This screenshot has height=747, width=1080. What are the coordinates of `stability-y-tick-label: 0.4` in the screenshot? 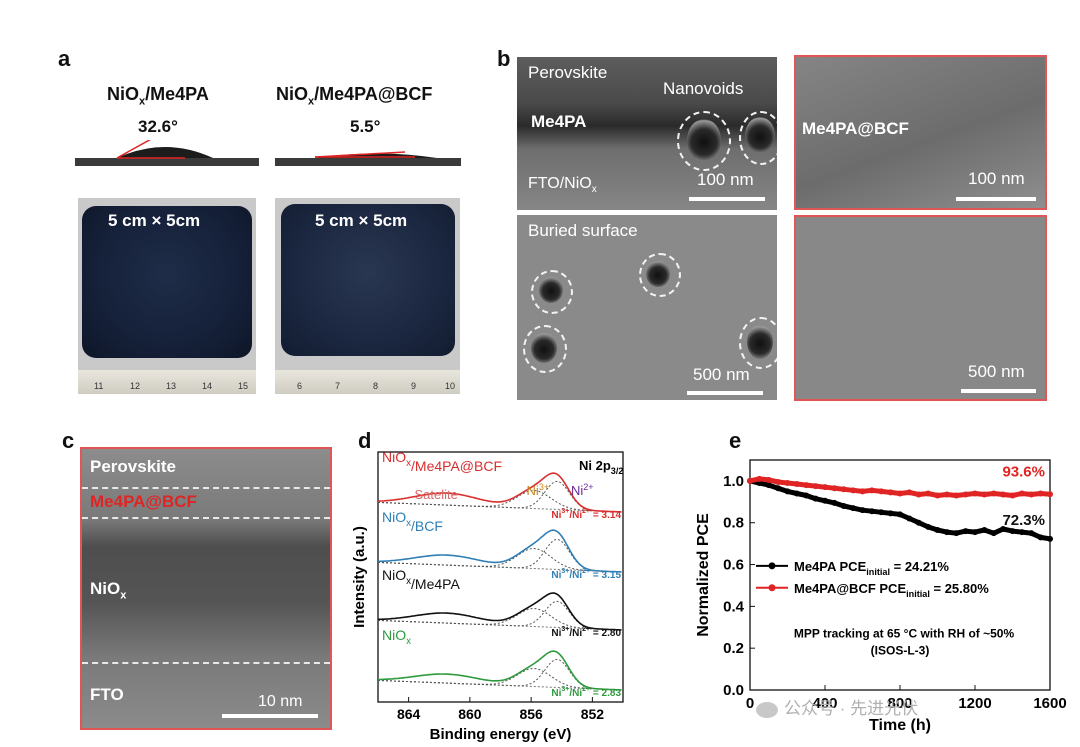 It's located at (734, 606).